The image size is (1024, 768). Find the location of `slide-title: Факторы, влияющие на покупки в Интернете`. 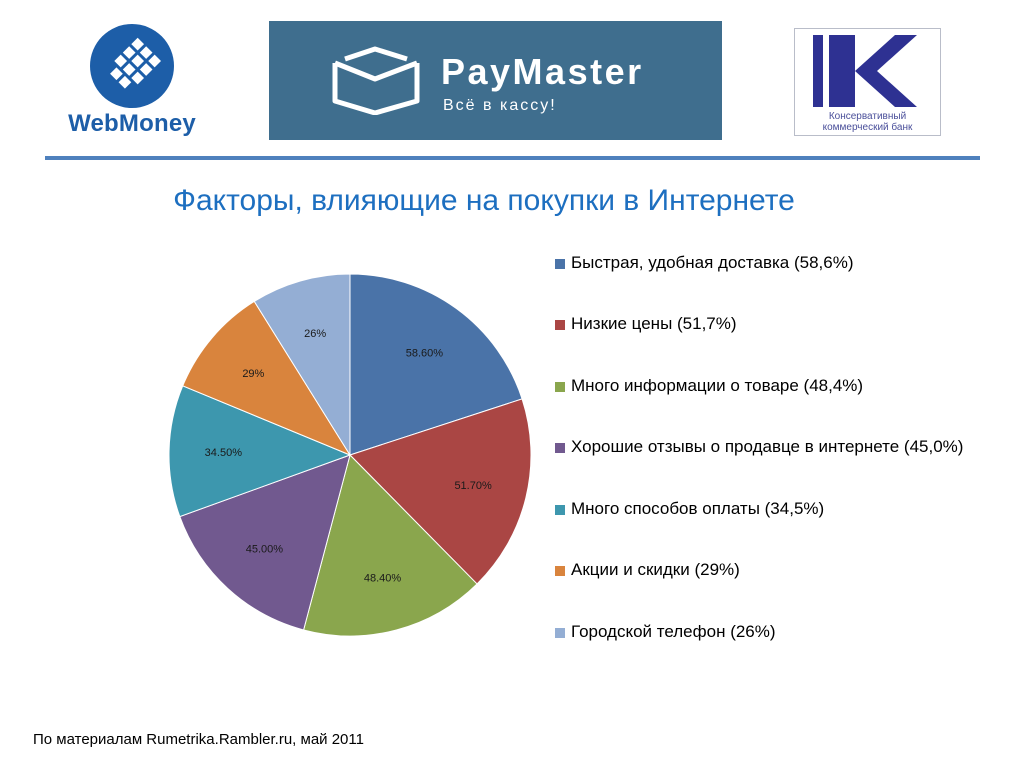

slide-title: Факторы, влияющие на покупки в Интернете is located at coordinates (484, 200).